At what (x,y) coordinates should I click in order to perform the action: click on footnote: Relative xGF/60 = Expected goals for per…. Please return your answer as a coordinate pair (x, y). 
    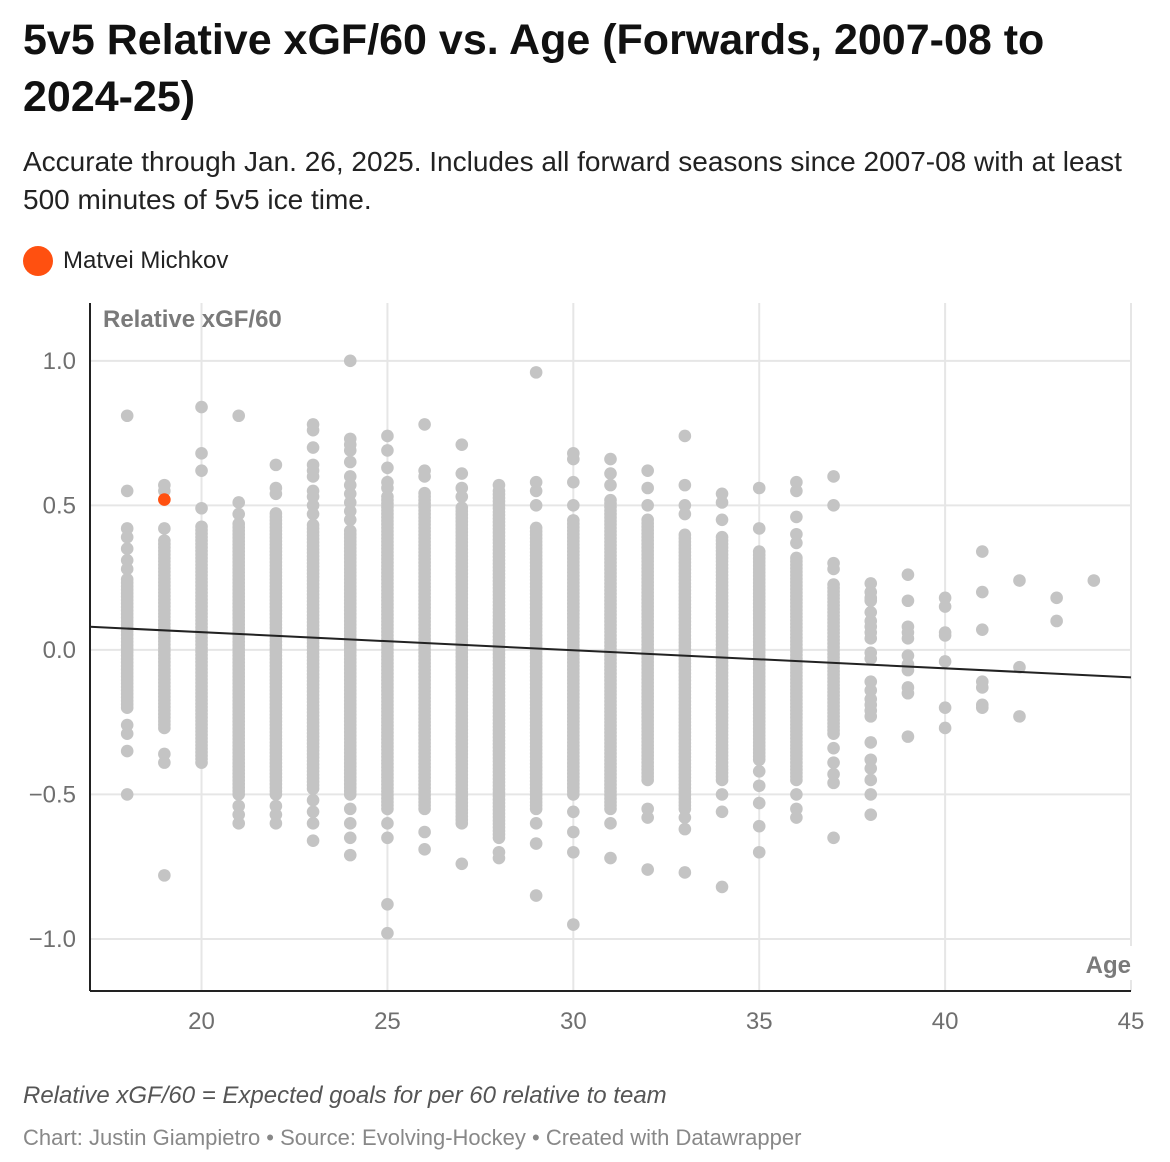
    Looking at the image, I should click on (345, 1095).